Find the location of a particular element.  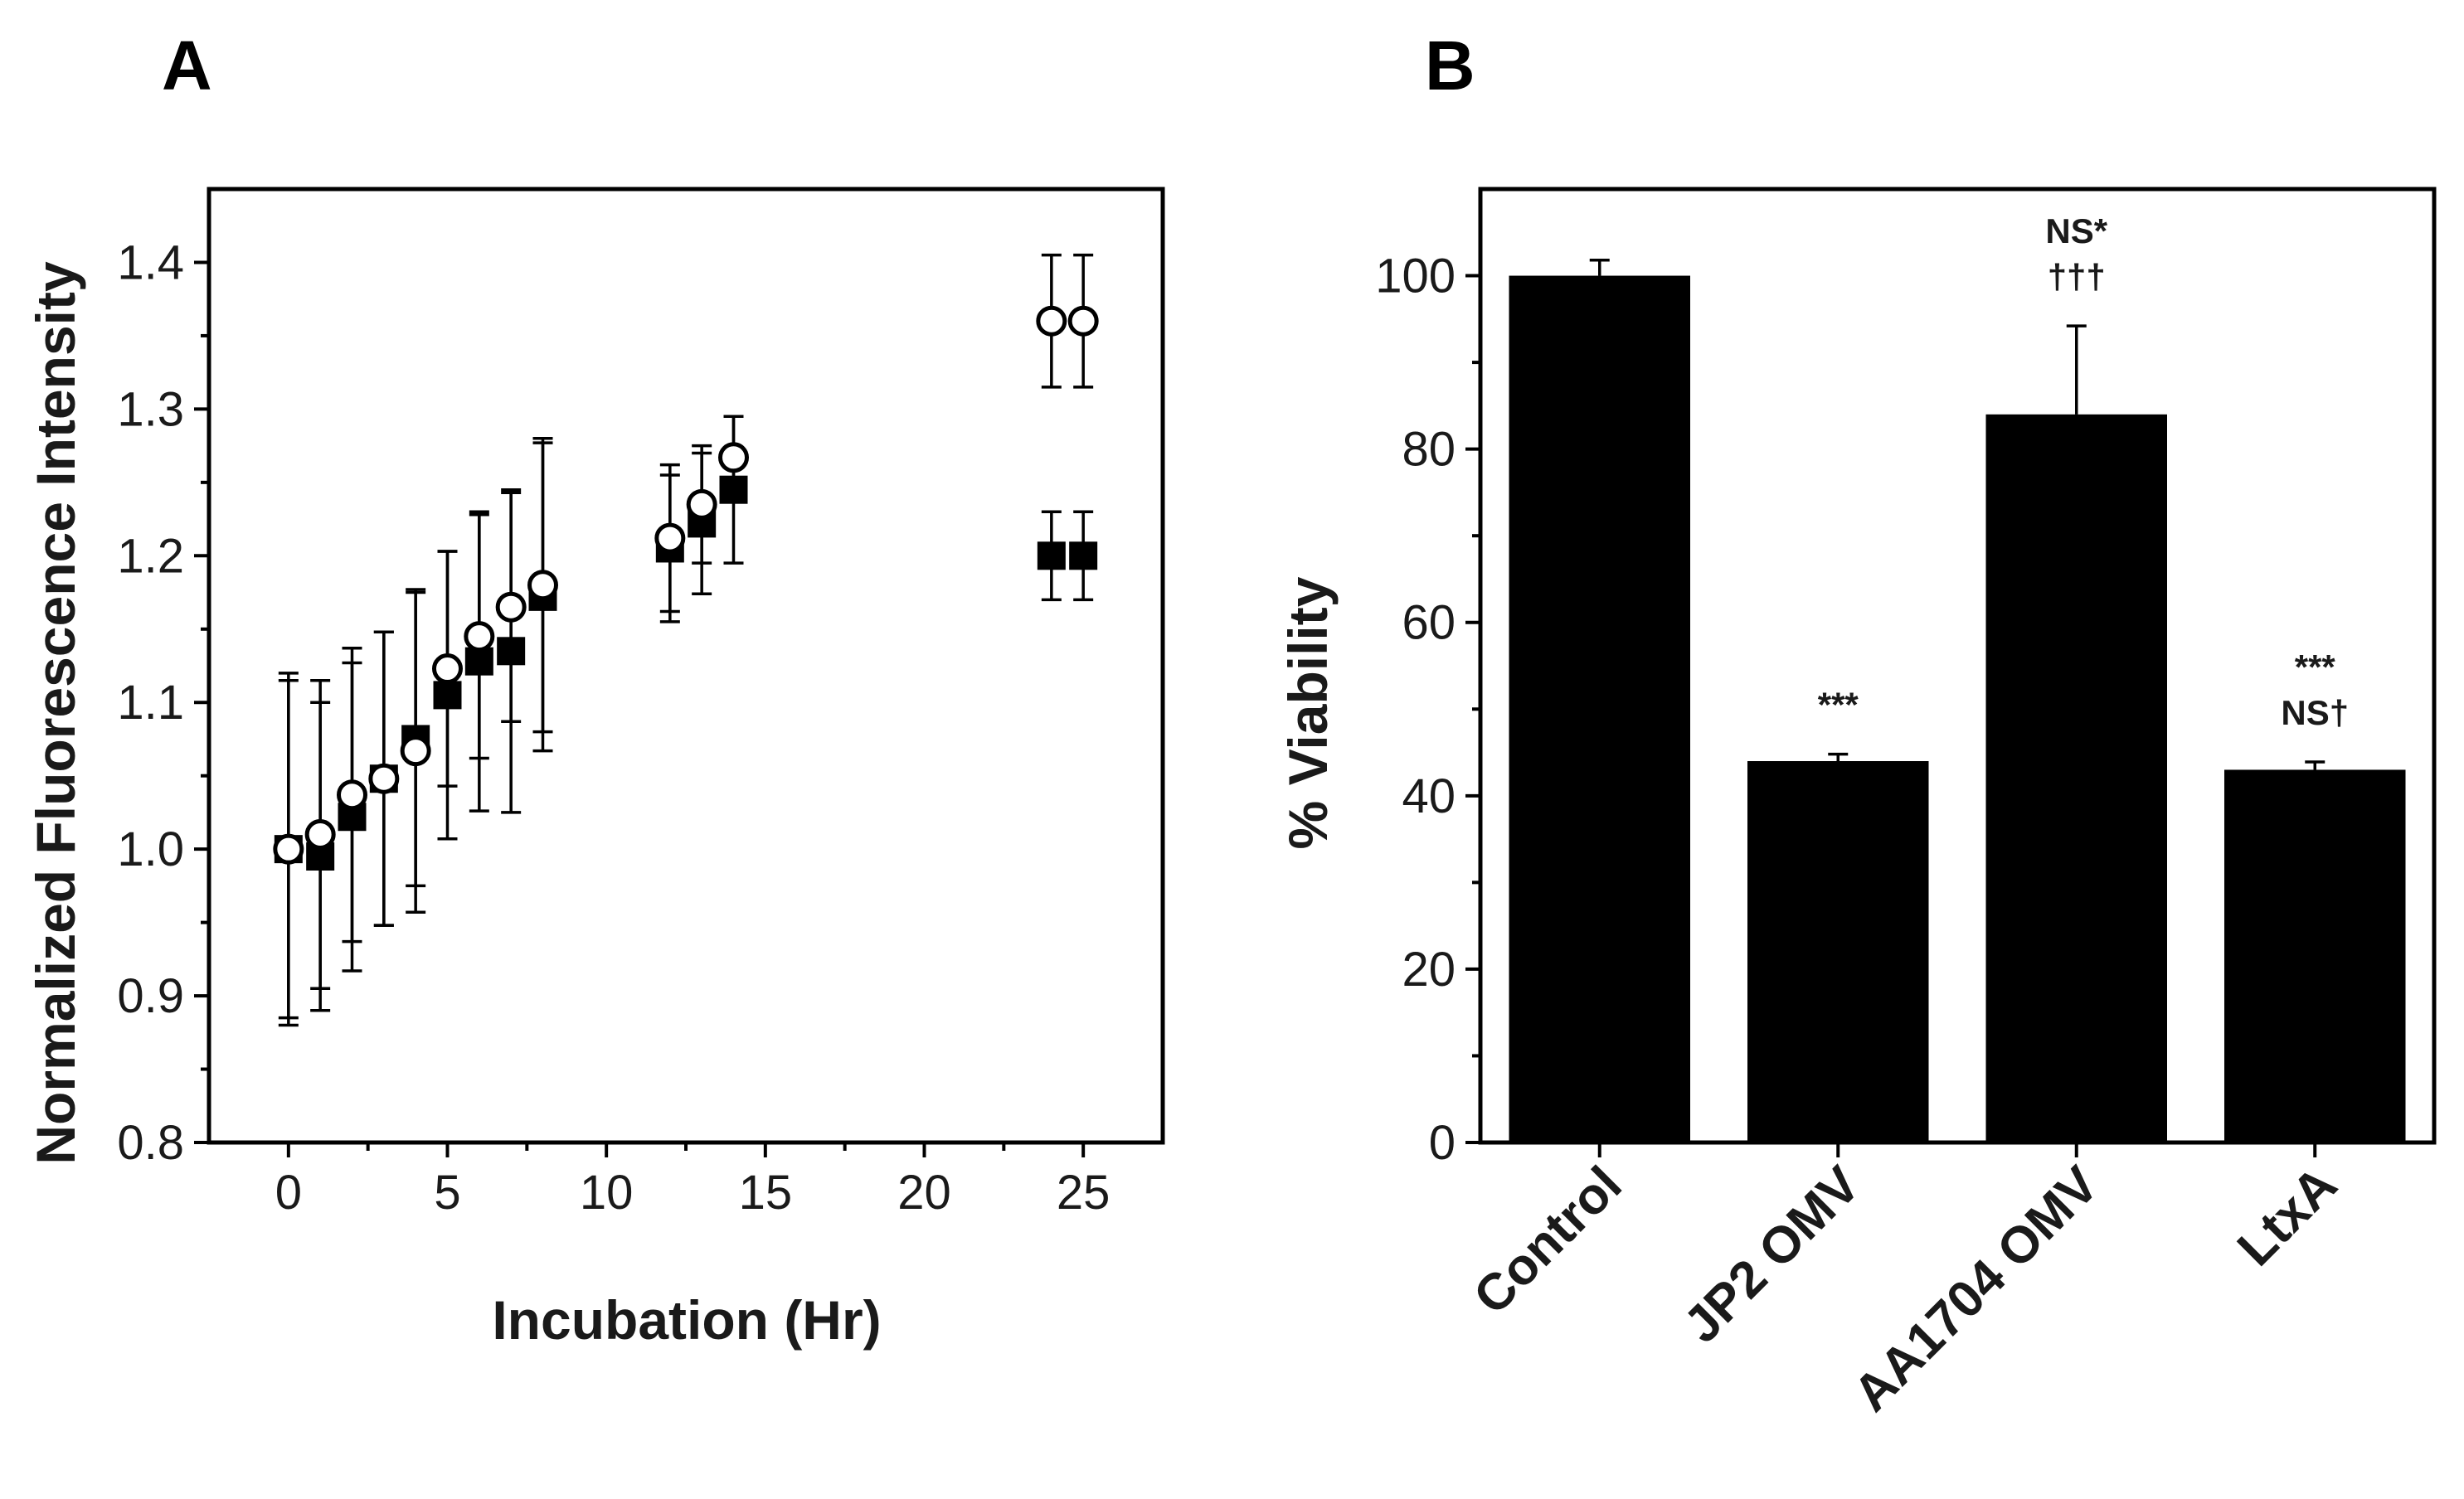

panel-b-significance-annotations: *** NS* ††† *** NS† is located at coordinates (2084, 471).